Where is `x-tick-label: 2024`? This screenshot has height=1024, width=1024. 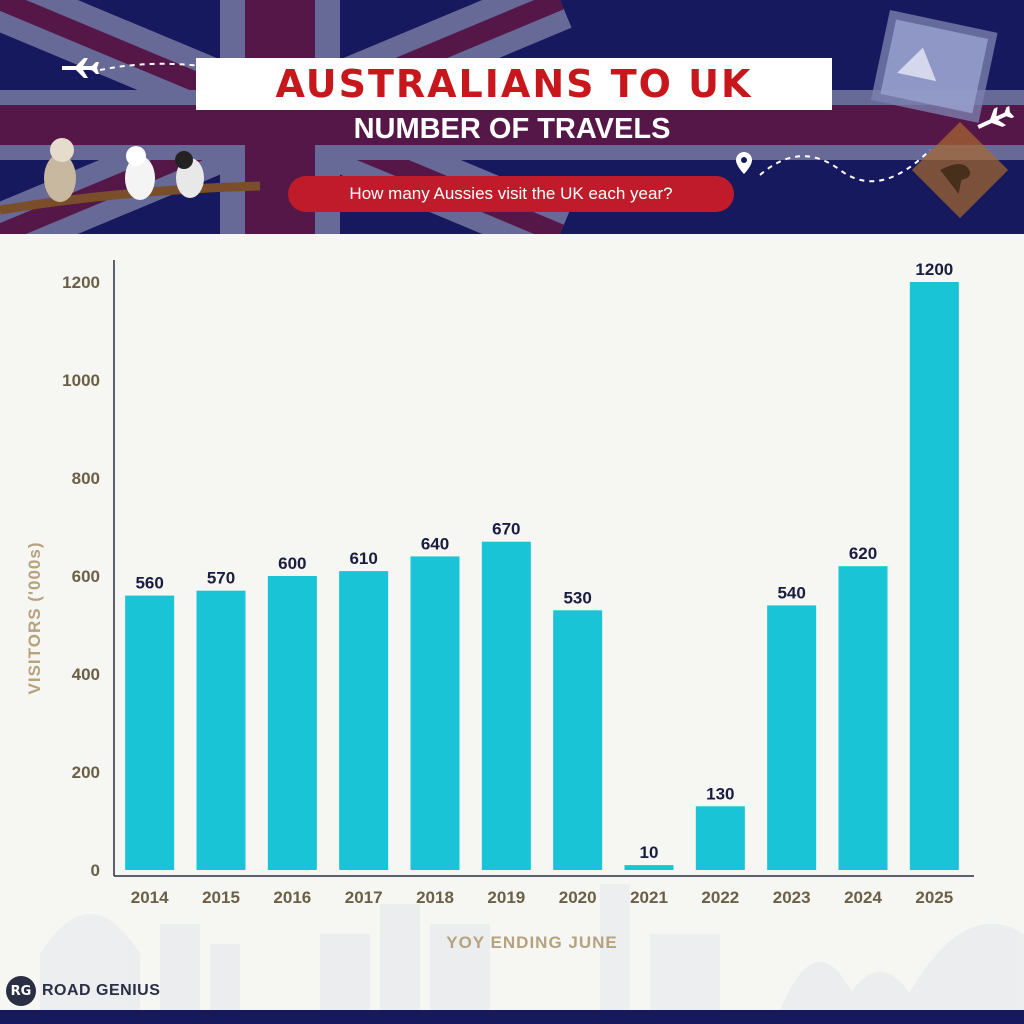 x-tick-label: 2024 is located at coordinates (863, 897).